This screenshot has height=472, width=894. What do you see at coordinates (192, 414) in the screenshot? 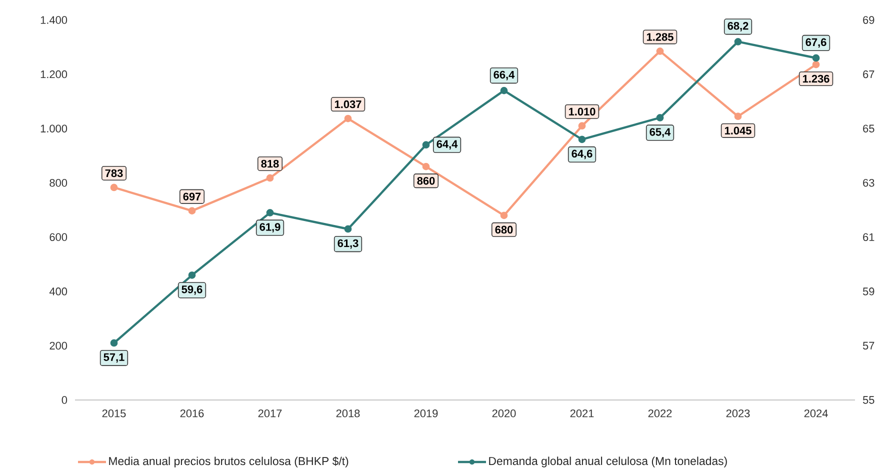
I see `x-tick-label: 2016` at bounding box center [192, 414].